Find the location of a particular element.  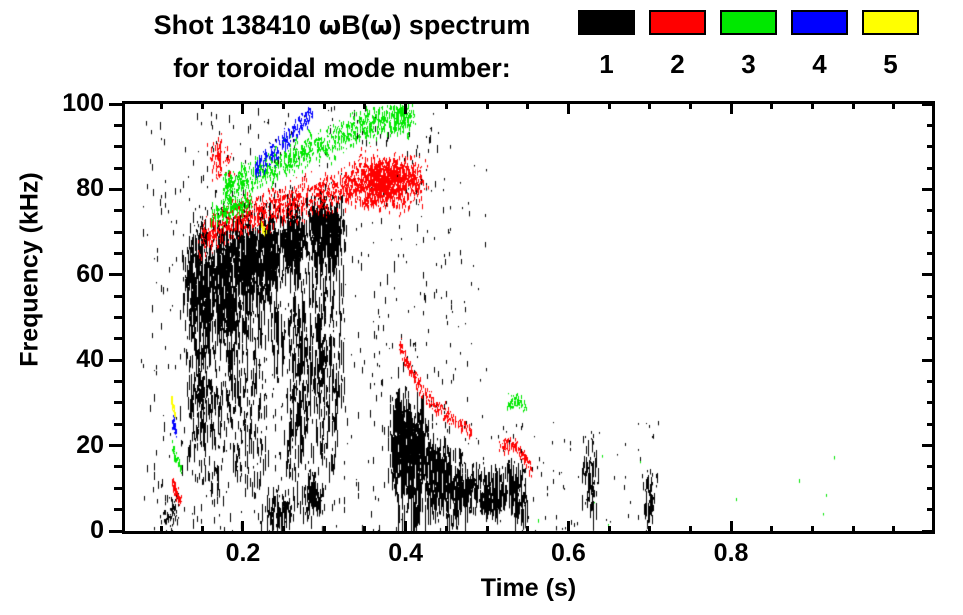

x-tick-top-0.9 is located at coordinates (812, 105).